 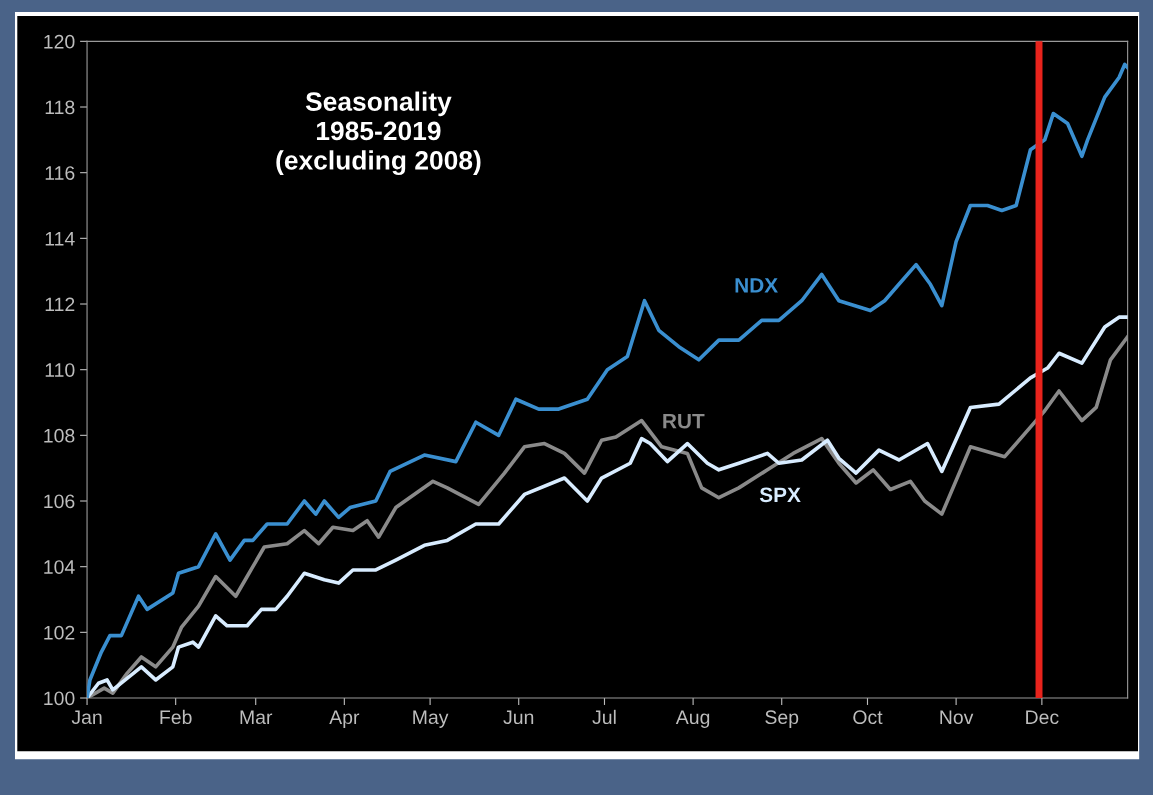 What do you see at coordinates (868, 717) in the screenshot?
I see `x-tick-label: Oct` at bounding box center [868, 717].